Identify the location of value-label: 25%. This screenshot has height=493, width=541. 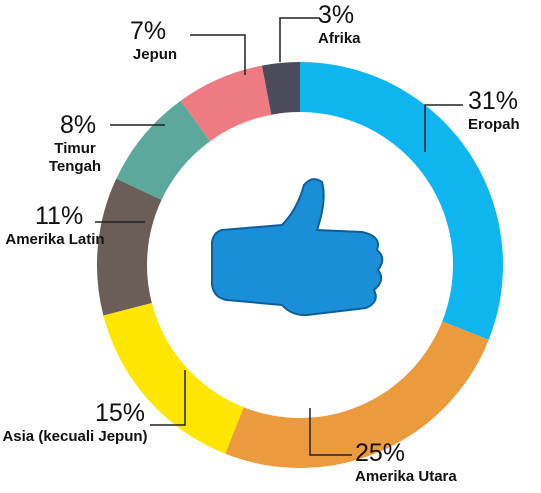
(380, 453).